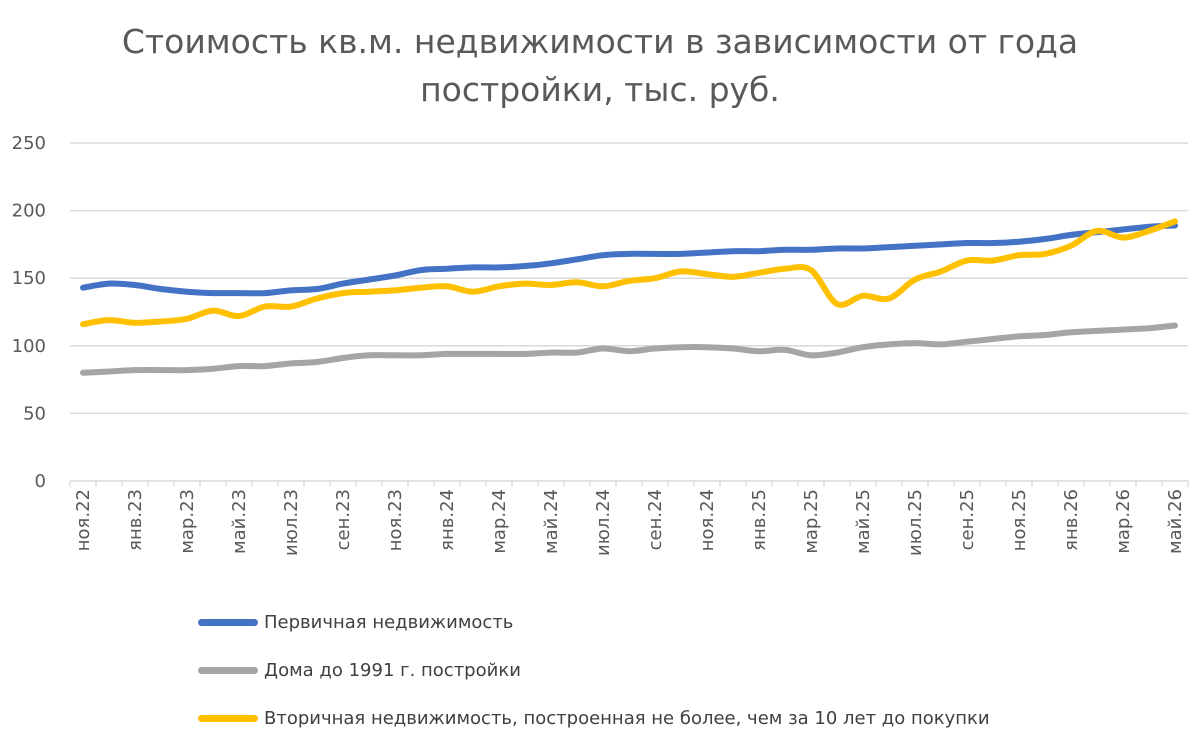  What do you see at coordinates (811, 521) in the screenshot?
I see `x-tick-label: мар.25` at bounding box center [811, 521].